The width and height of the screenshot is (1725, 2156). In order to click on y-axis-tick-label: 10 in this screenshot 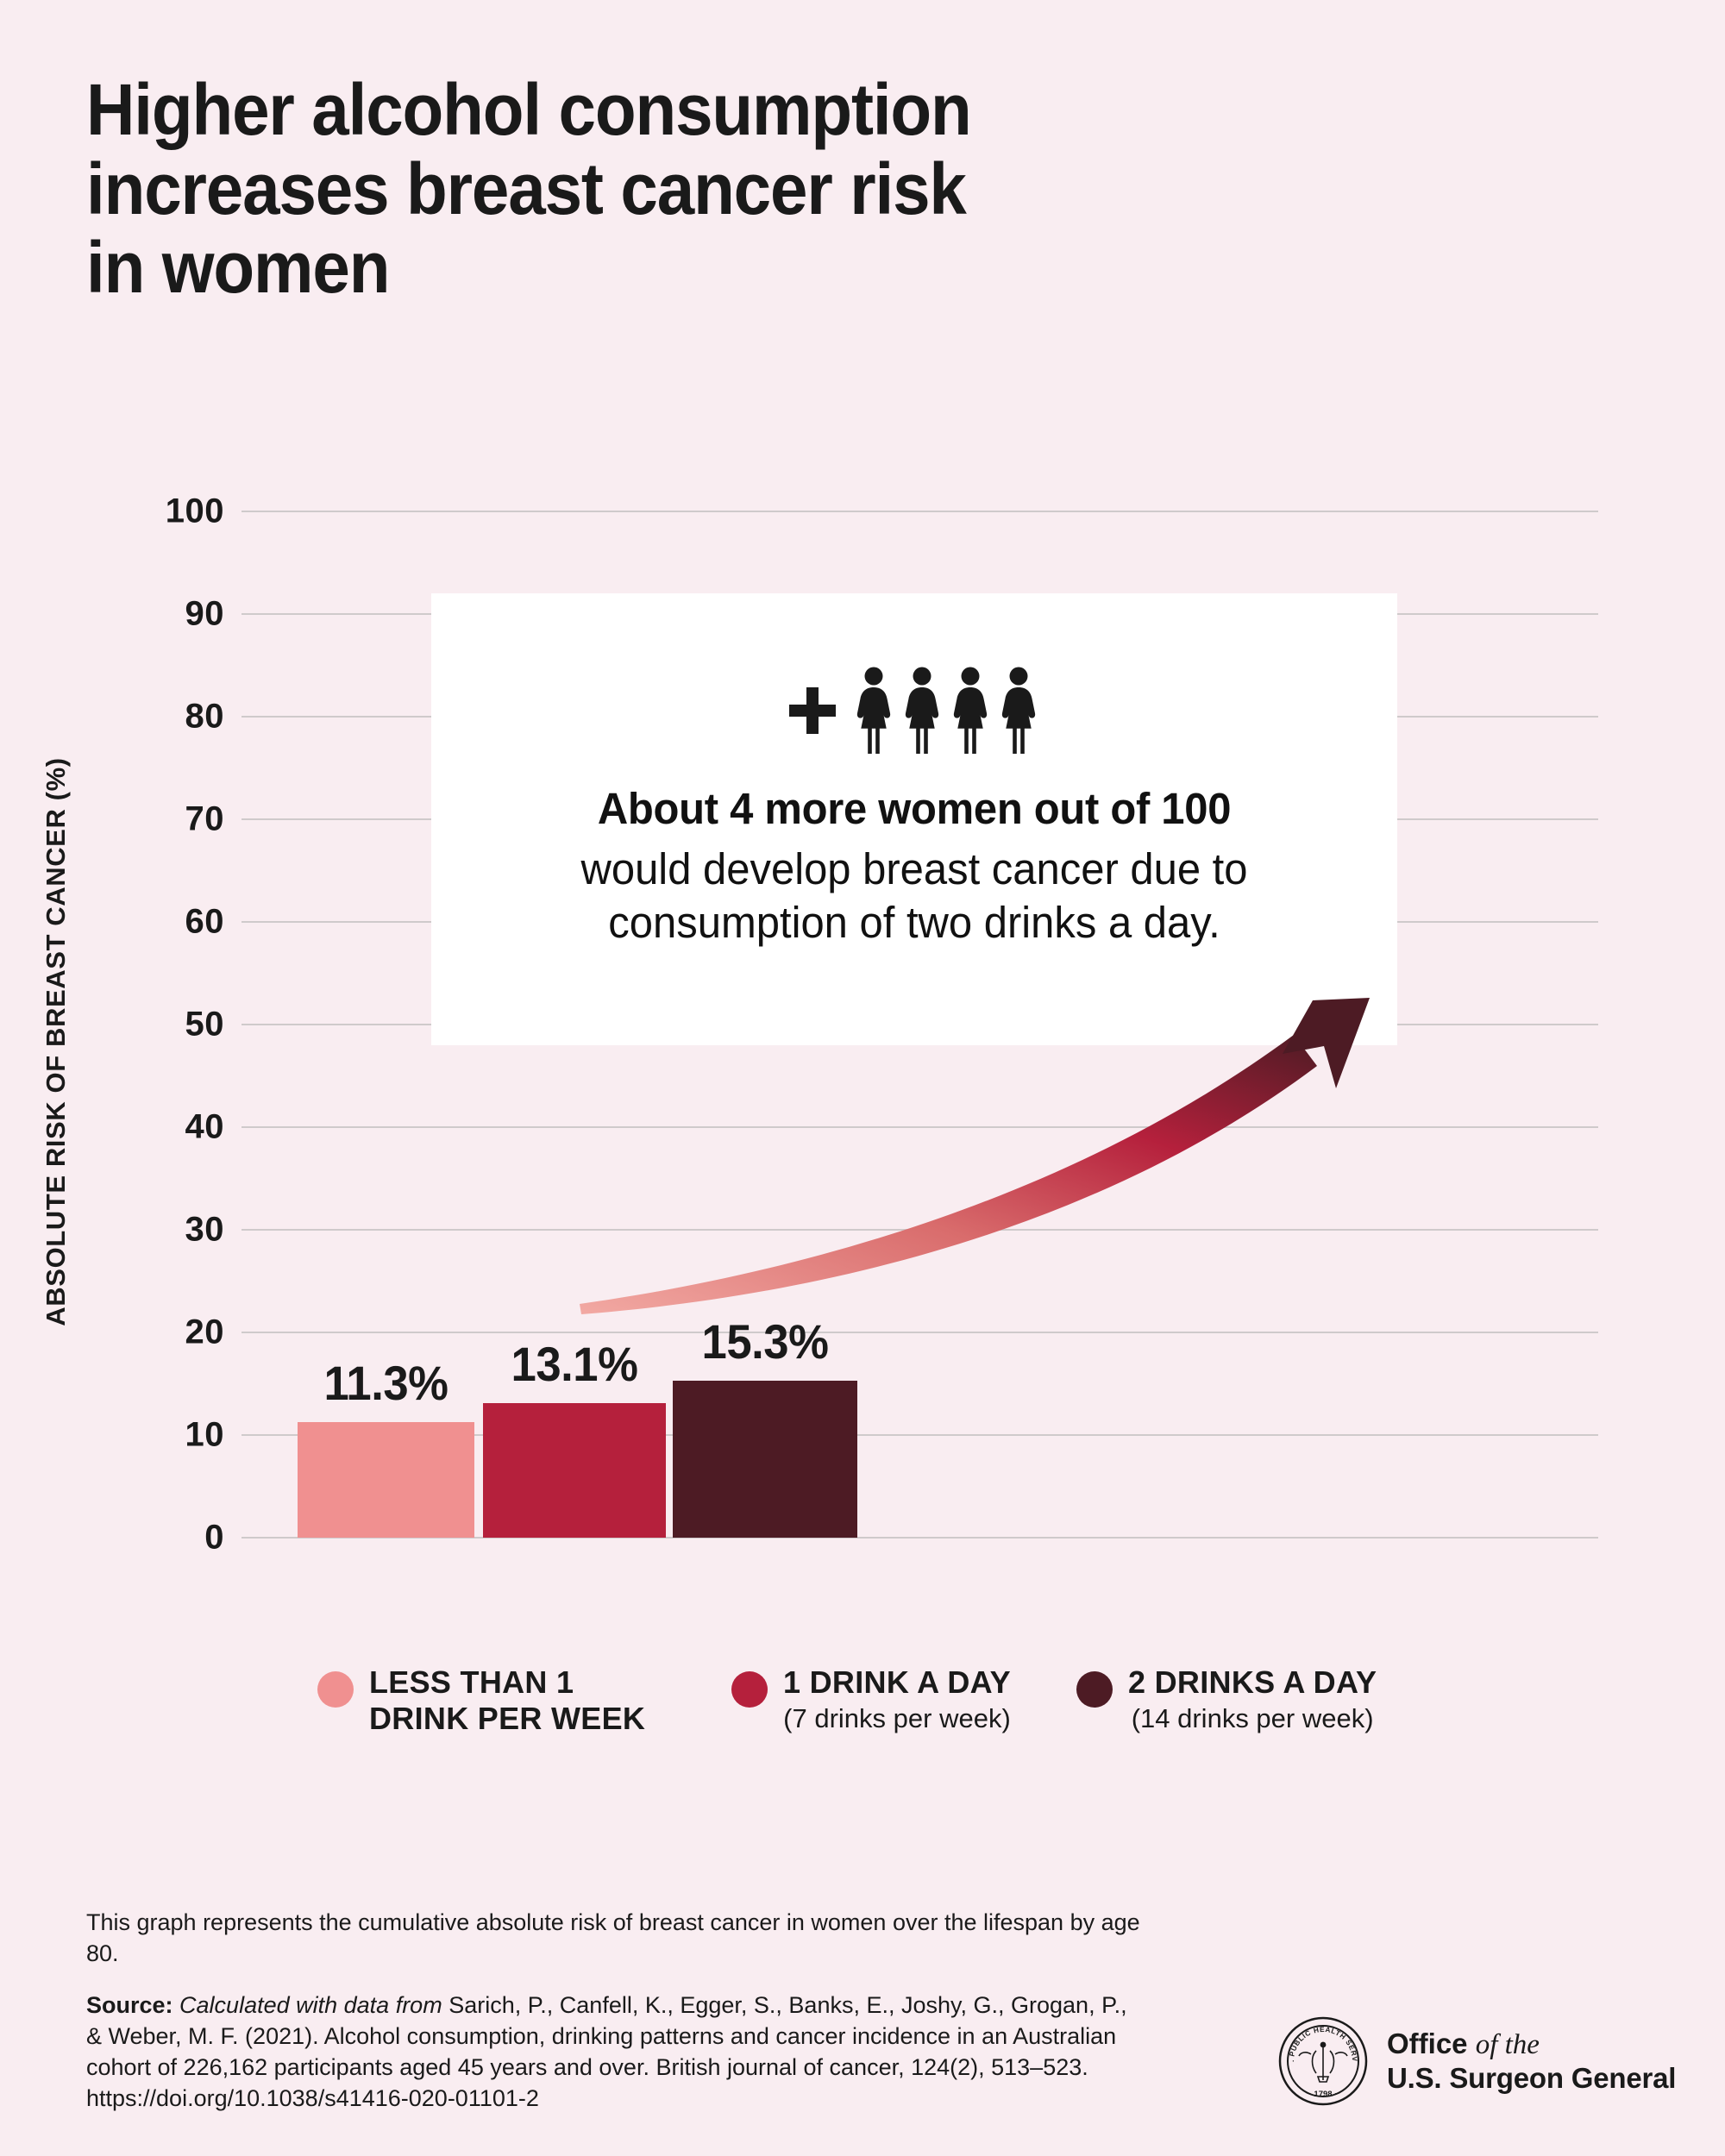, I will do `click(205, 1434)`.